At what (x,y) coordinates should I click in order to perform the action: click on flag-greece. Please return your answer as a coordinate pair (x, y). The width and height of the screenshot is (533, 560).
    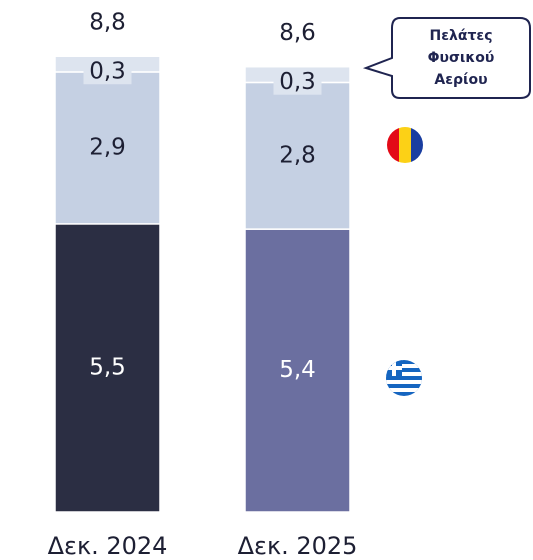
    Looking at the image, I should click on (404, 378).